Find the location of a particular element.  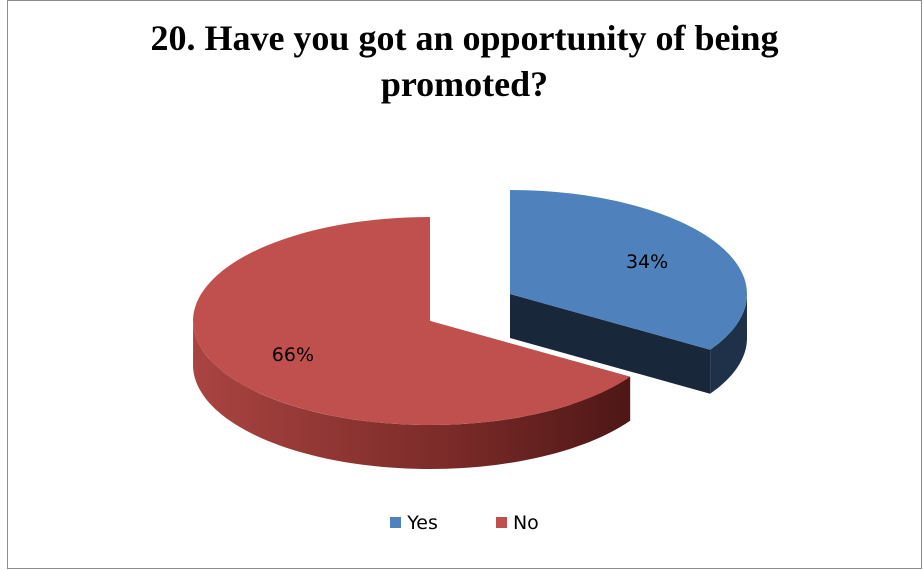

legend-swatch-no is located at coordinates (501, 522).